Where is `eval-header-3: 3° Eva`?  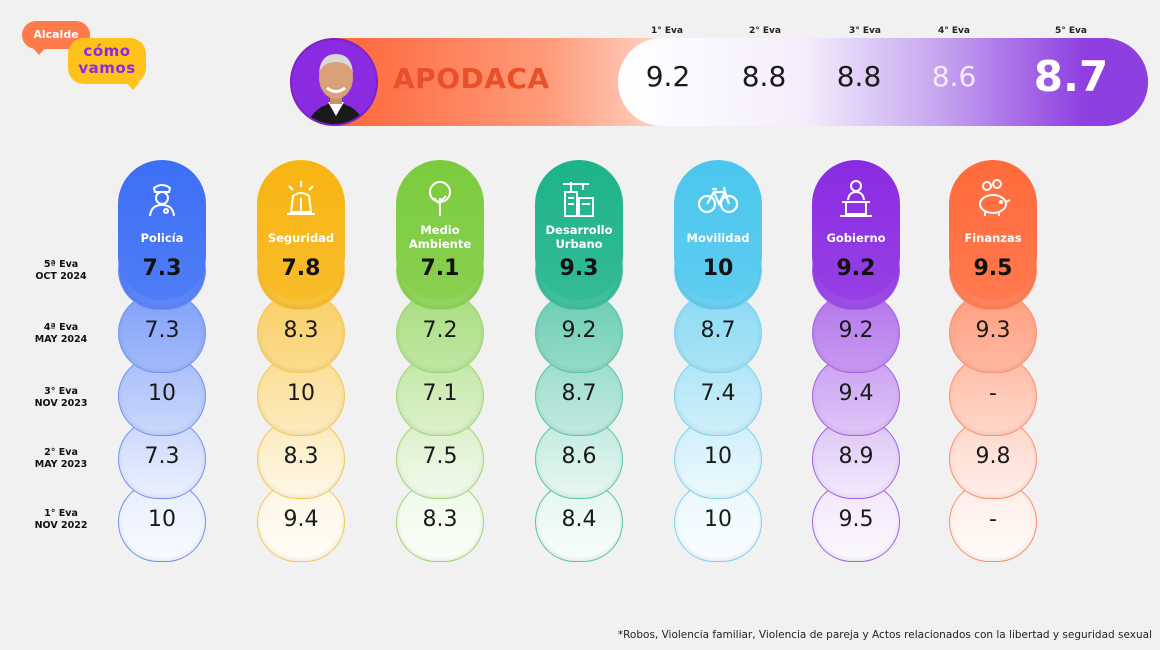 eval-header-3: 3° Eva is located at coordinates (865, 31).